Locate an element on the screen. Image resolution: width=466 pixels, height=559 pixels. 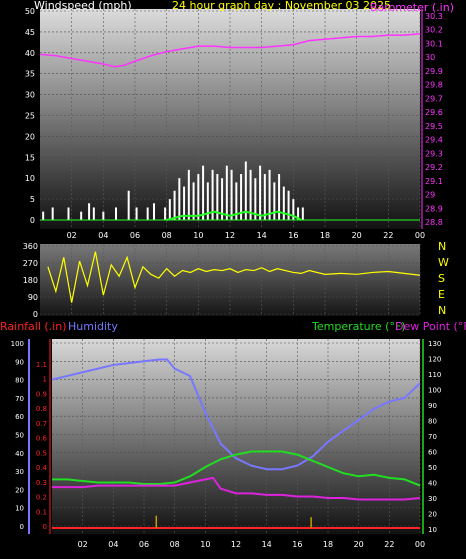
humidity-tick-label: 80 is located at coordinates (19, 381).